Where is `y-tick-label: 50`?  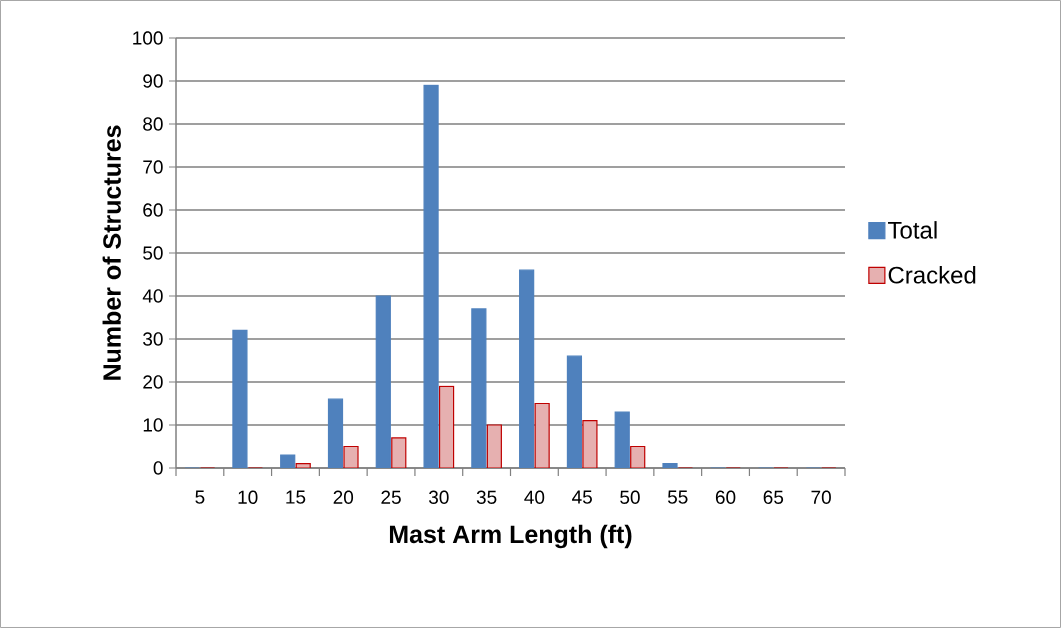 y-tick-label: 50 is located at coordinates (153, 253).